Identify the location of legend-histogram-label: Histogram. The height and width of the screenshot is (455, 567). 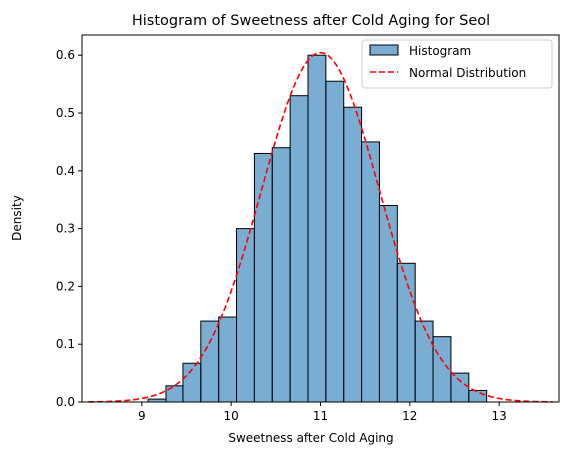
(440, 51).